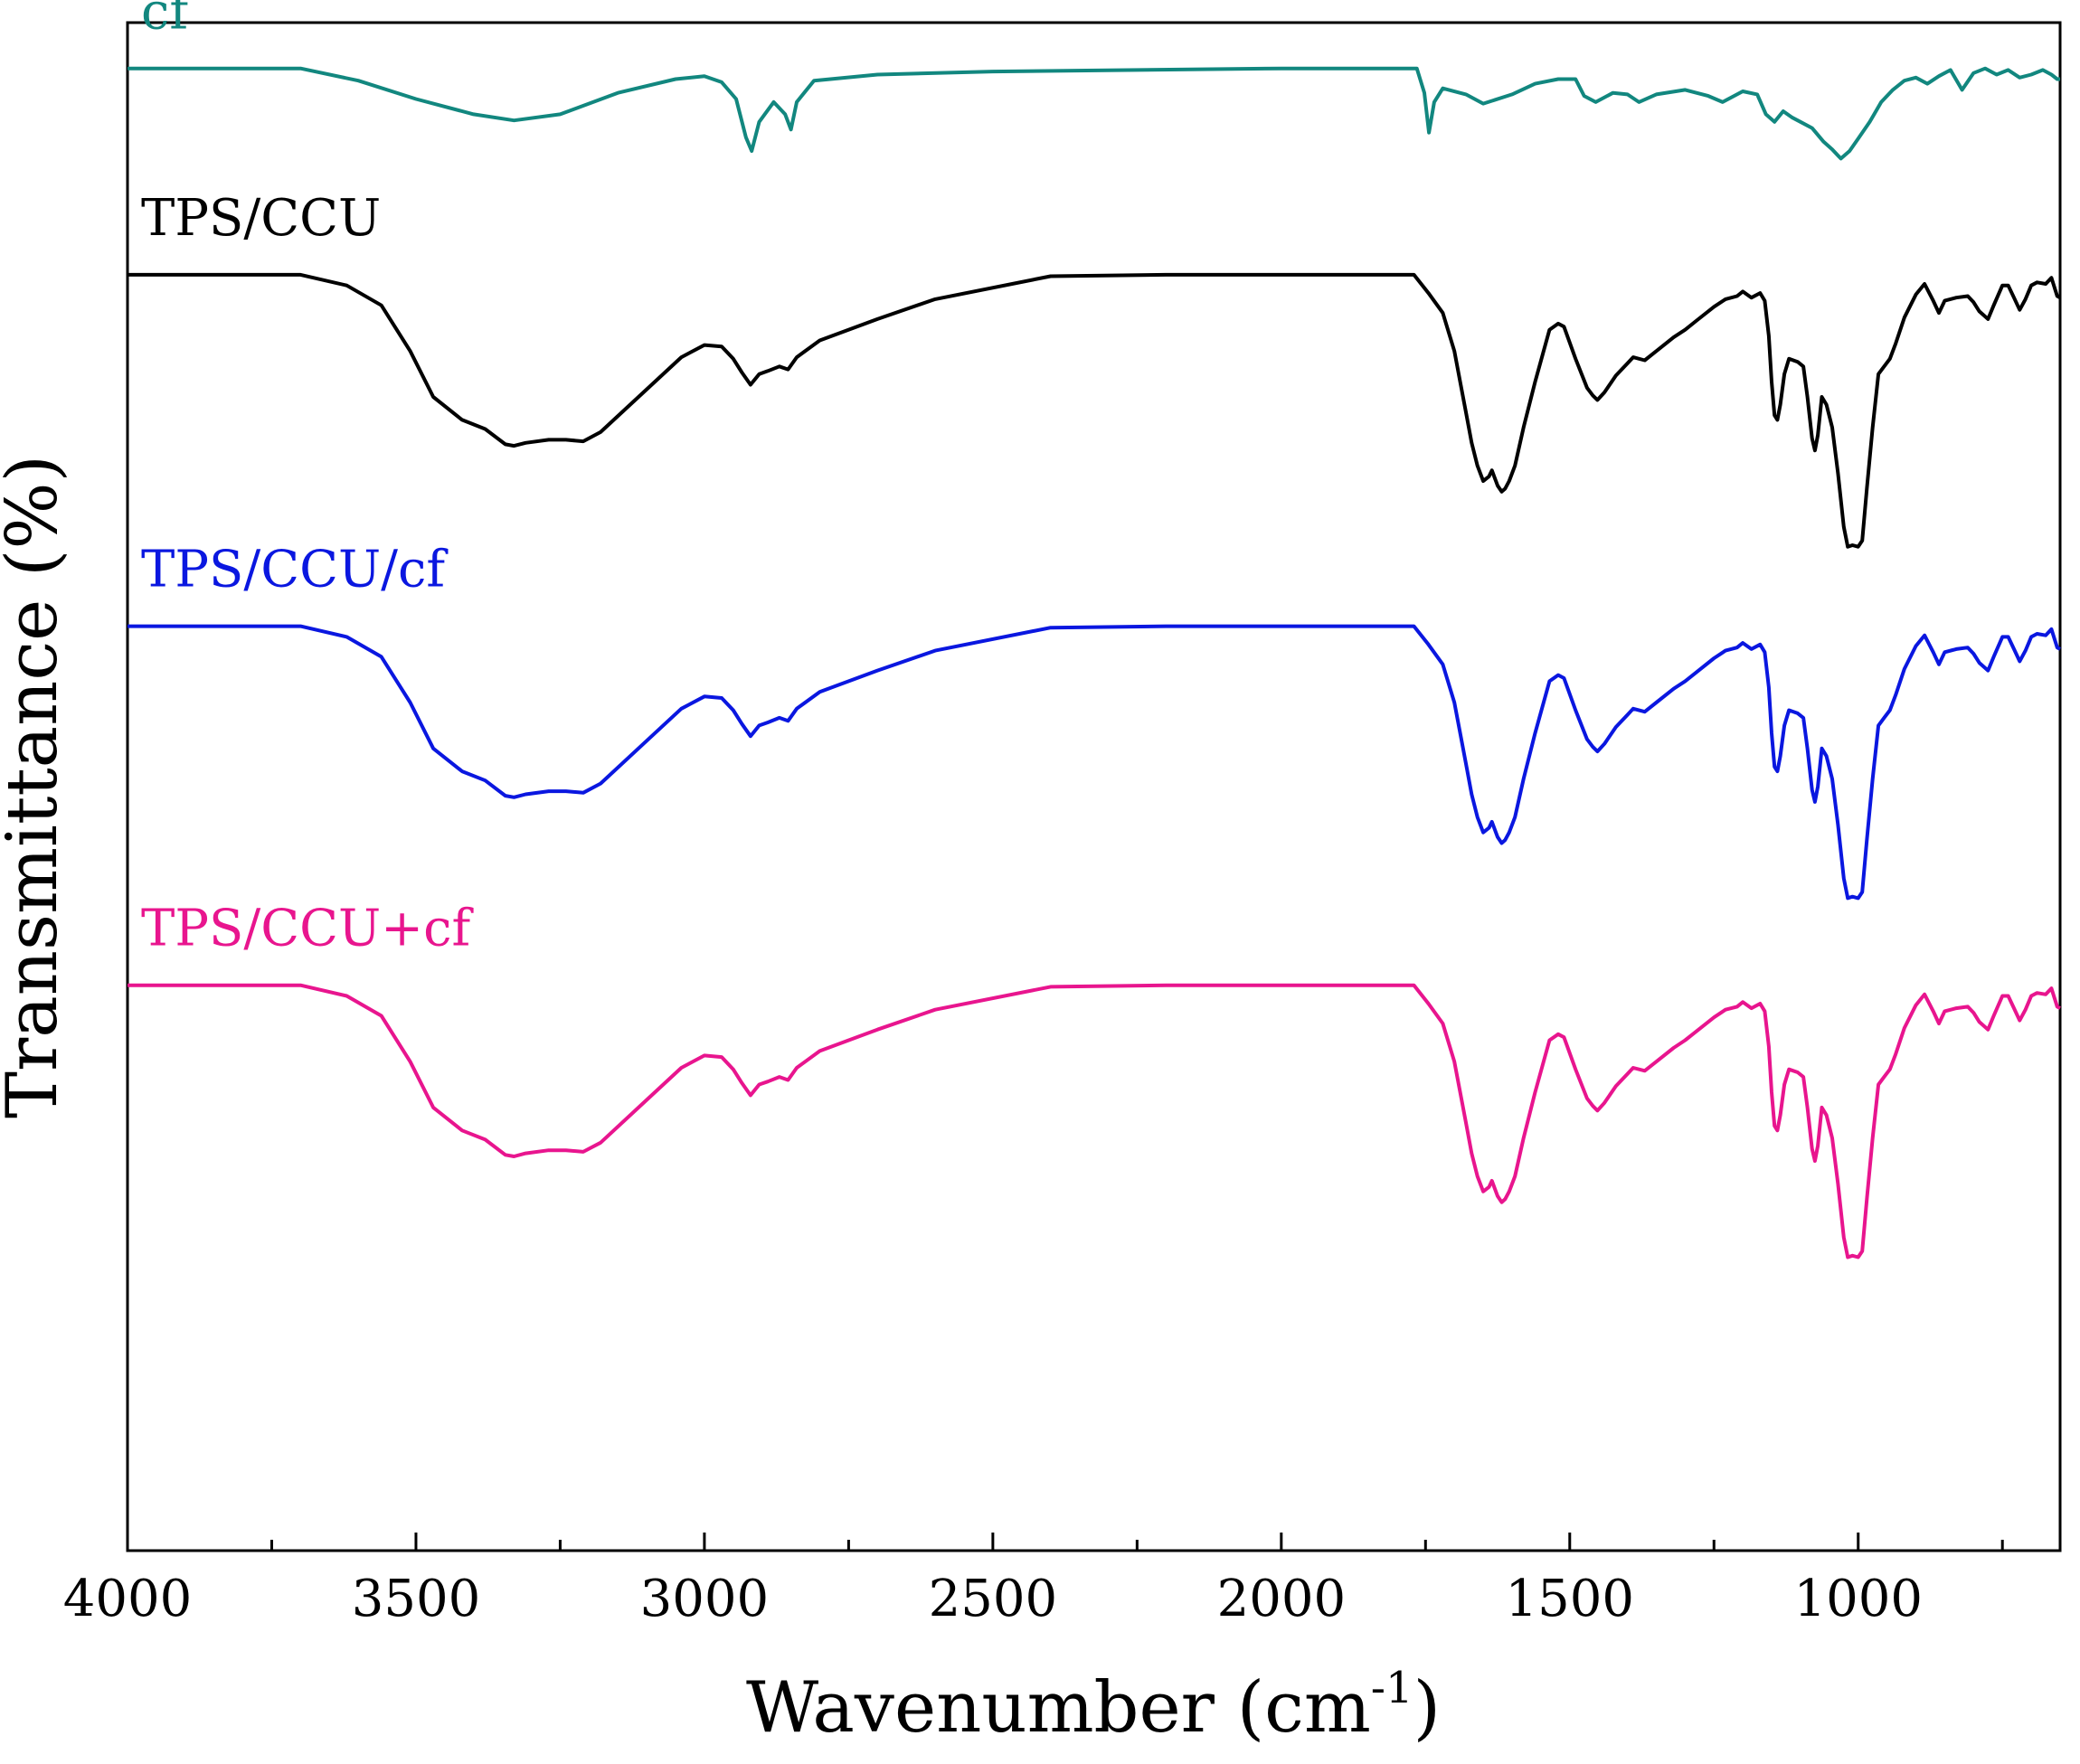  I want to click on series-label: TPS/CCU+cf, so click(308, 929).